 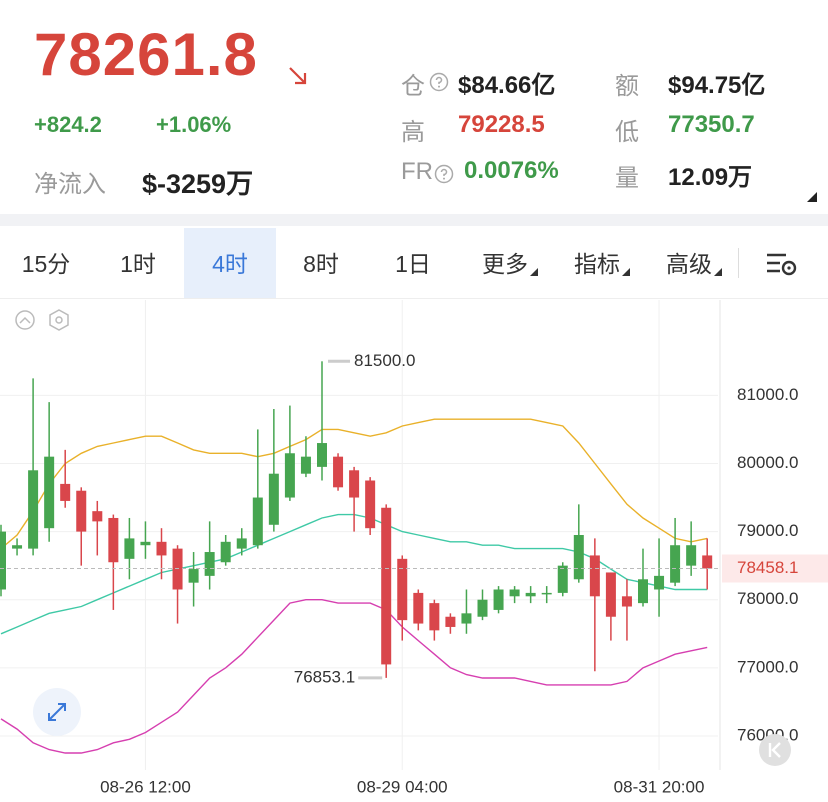 I want to click on interval-tabs: 15分 1时 4时 8时 1日 更多 指标 高级, so click(x=414, y=263).